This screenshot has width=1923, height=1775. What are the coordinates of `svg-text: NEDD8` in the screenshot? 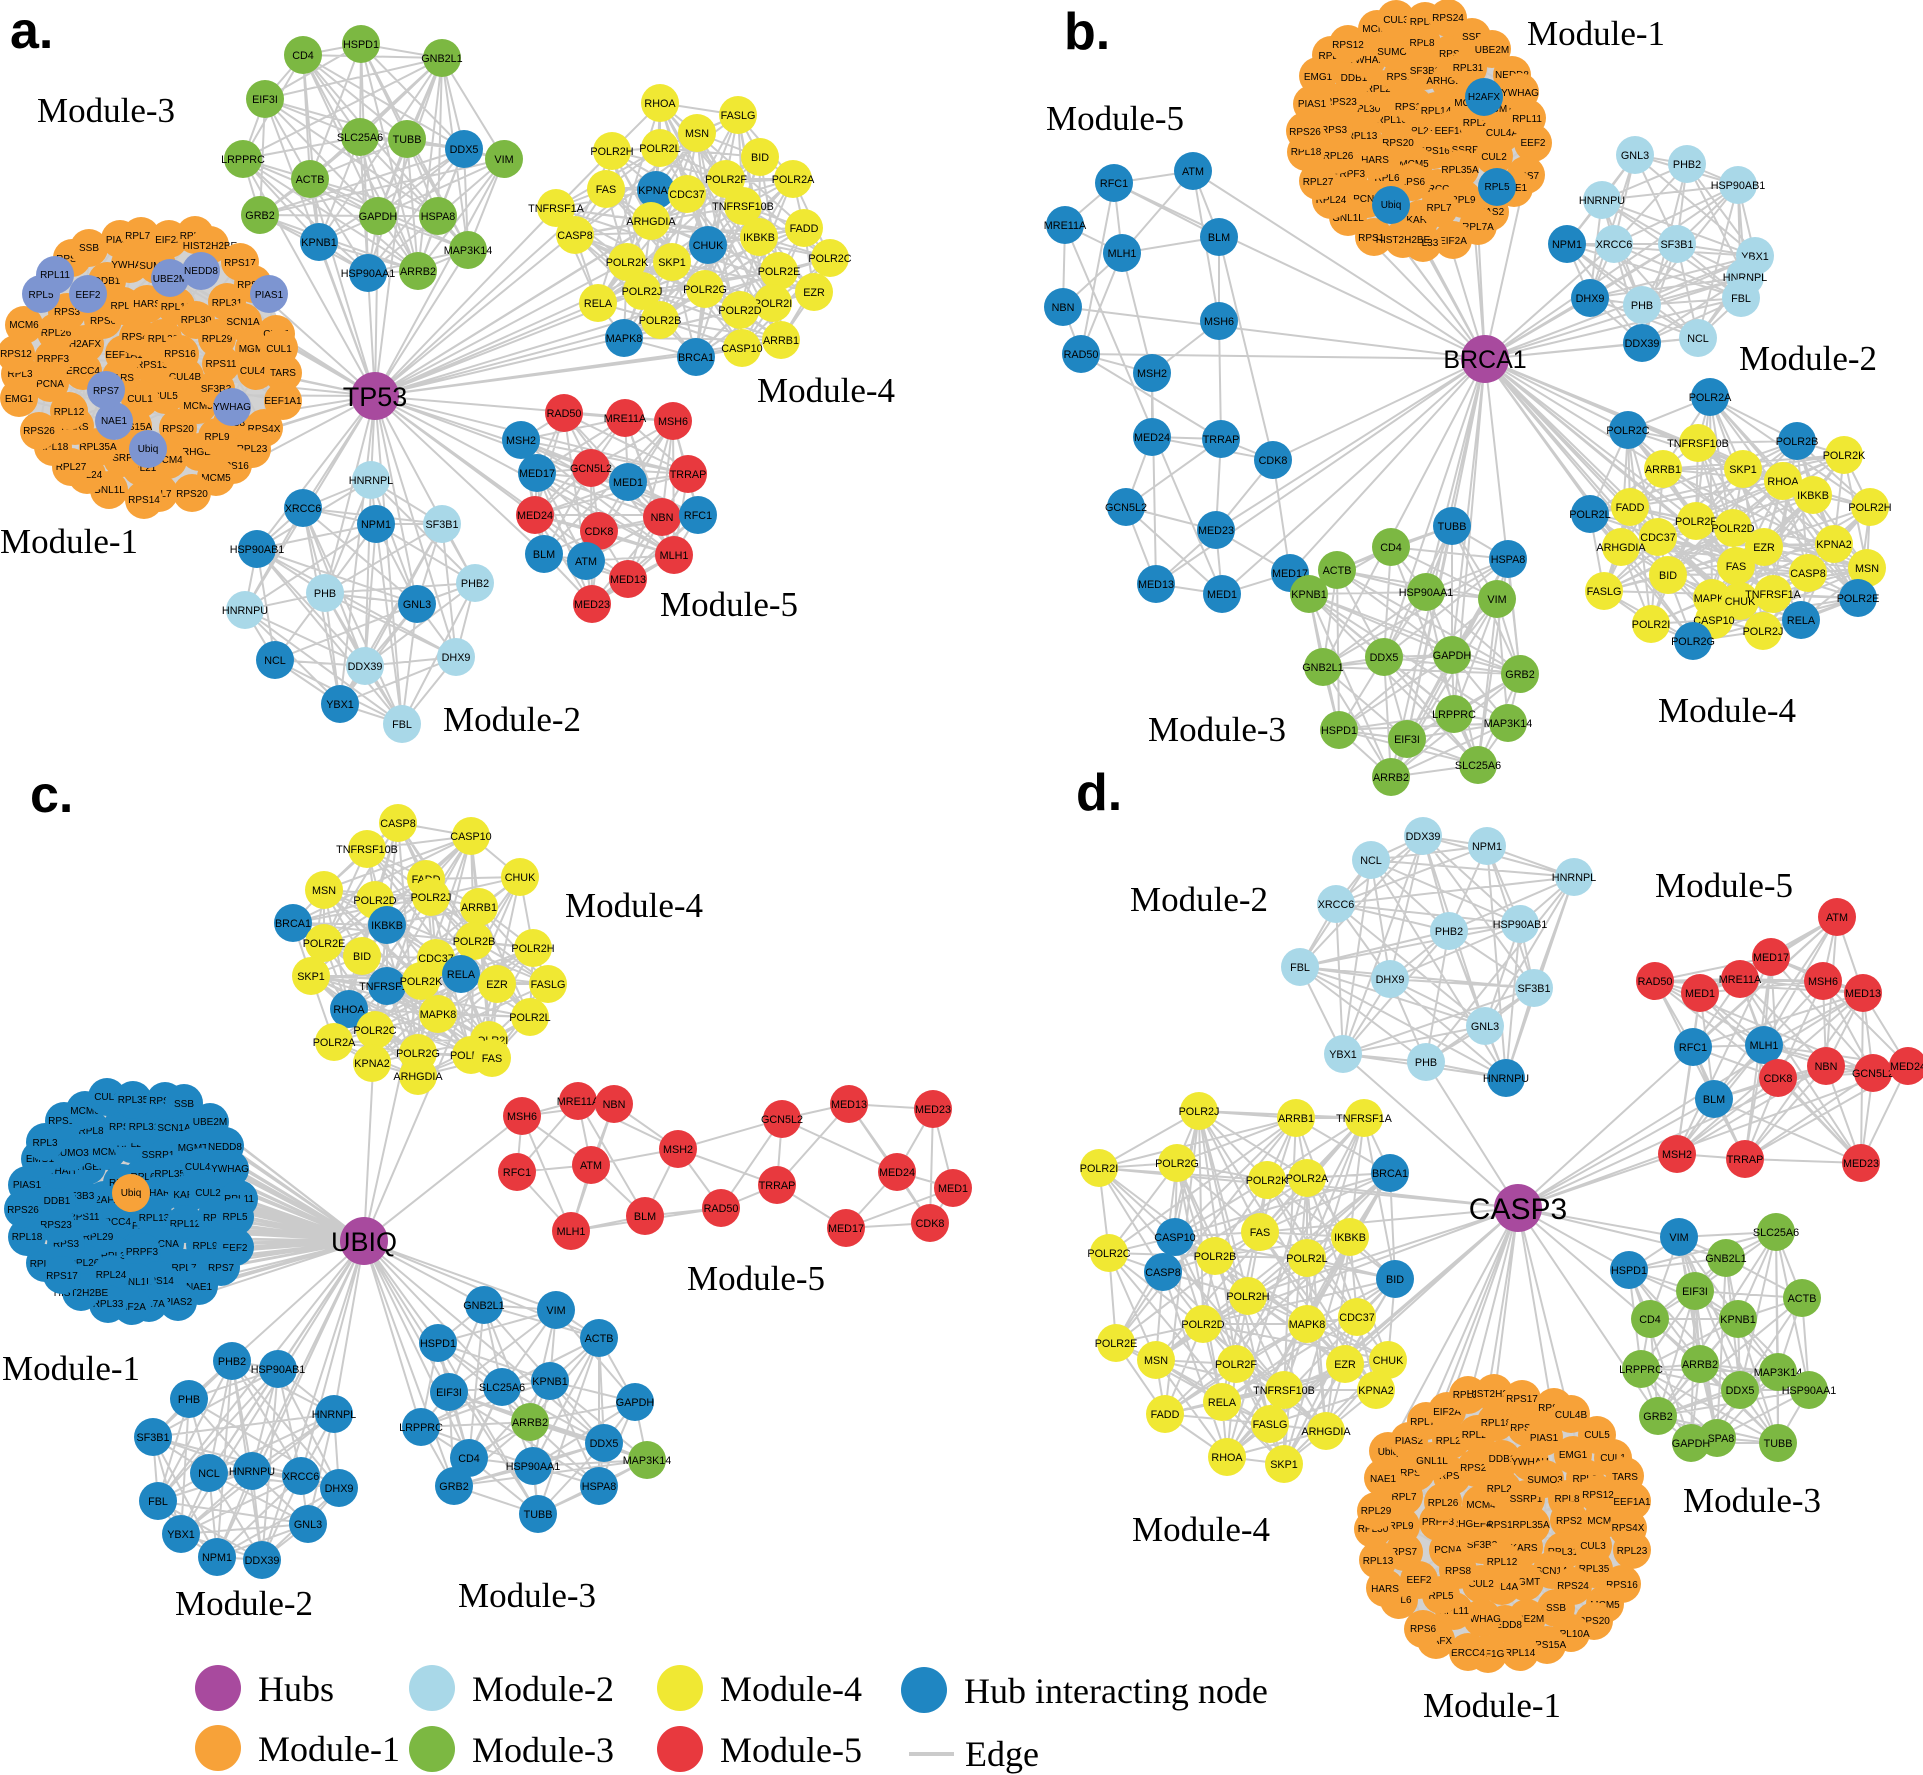 It's located at (225, 1147).